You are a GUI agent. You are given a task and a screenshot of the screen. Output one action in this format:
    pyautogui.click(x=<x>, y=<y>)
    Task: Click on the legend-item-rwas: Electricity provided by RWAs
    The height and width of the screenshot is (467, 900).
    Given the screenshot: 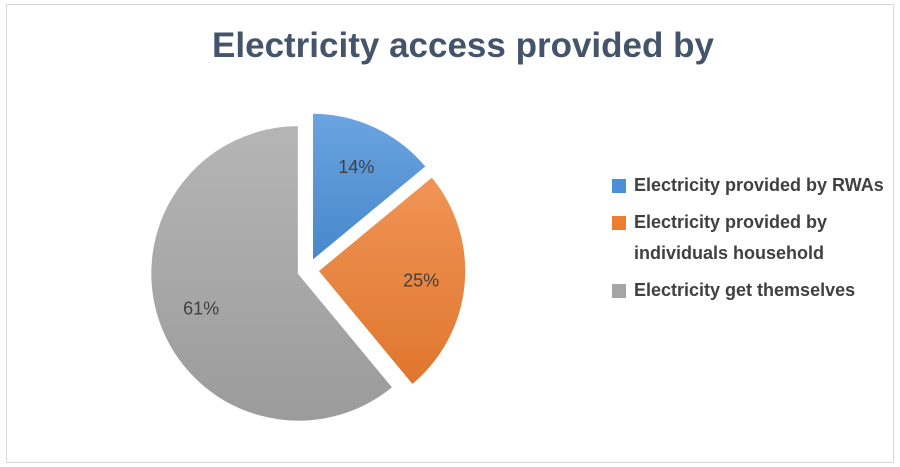 What is the action you would take?
    pyautogui.click(x=753, y=185)
    